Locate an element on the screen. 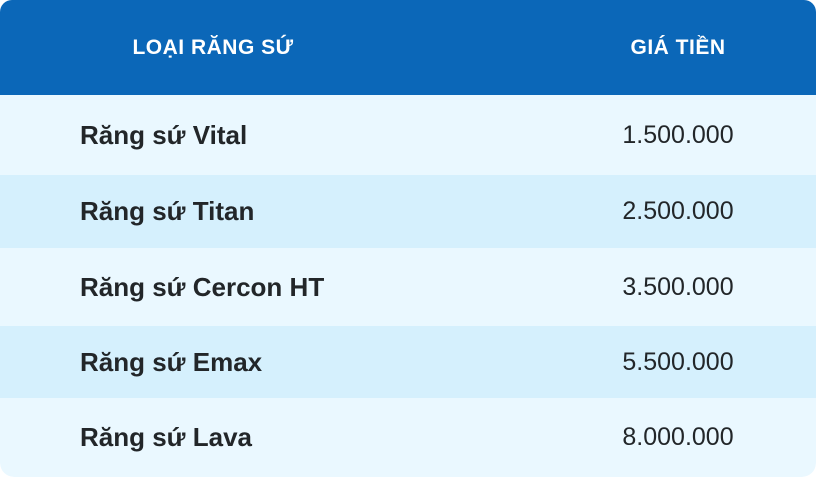  row-price: 1.500.000 is located at coordinates (678, 134).